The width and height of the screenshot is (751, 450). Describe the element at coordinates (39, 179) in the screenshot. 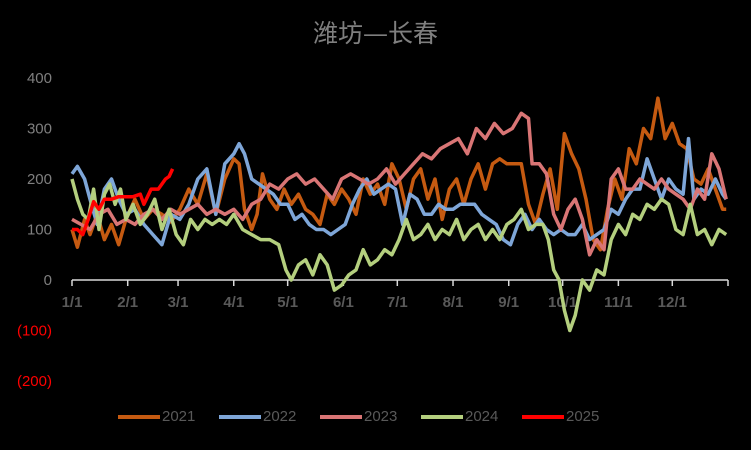

I see `y-tick-label: 200` at that location.